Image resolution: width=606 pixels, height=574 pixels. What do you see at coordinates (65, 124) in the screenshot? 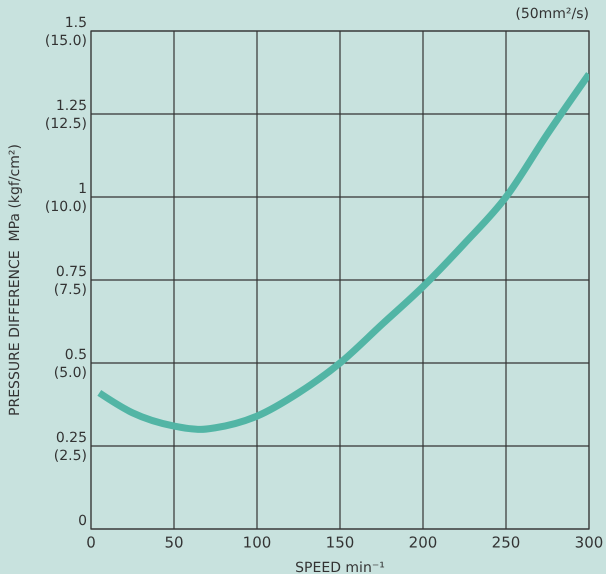
I see `y-tick-label: (12.5)` at bounding box center [65, 124].